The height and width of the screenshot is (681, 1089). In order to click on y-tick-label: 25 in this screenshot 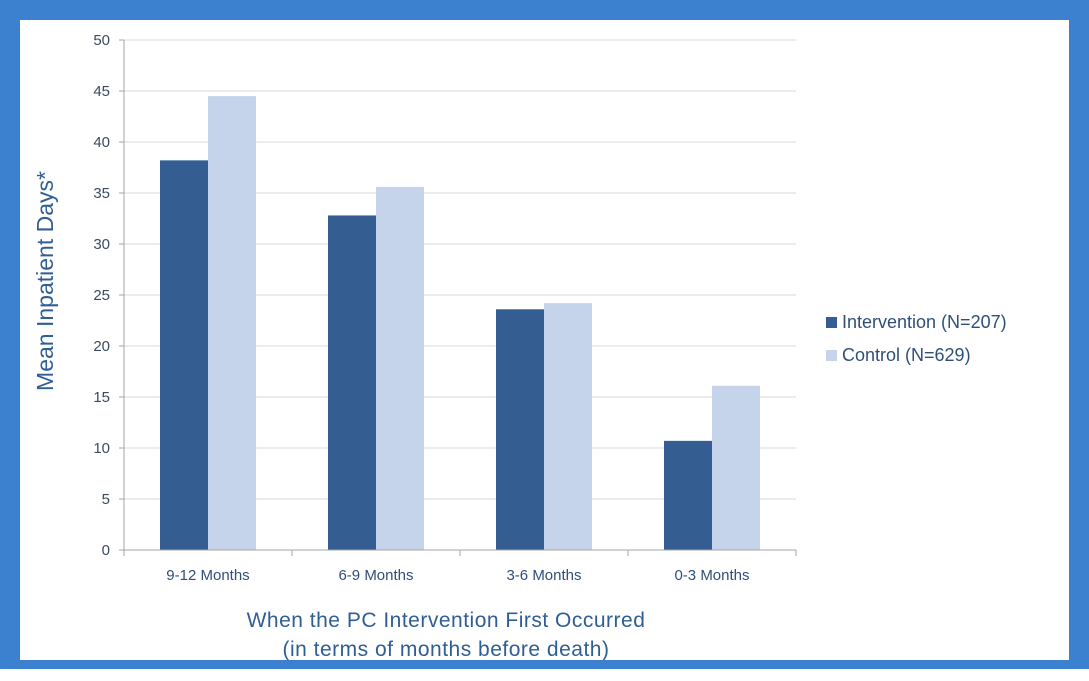, I will do `click(101, 295)`.